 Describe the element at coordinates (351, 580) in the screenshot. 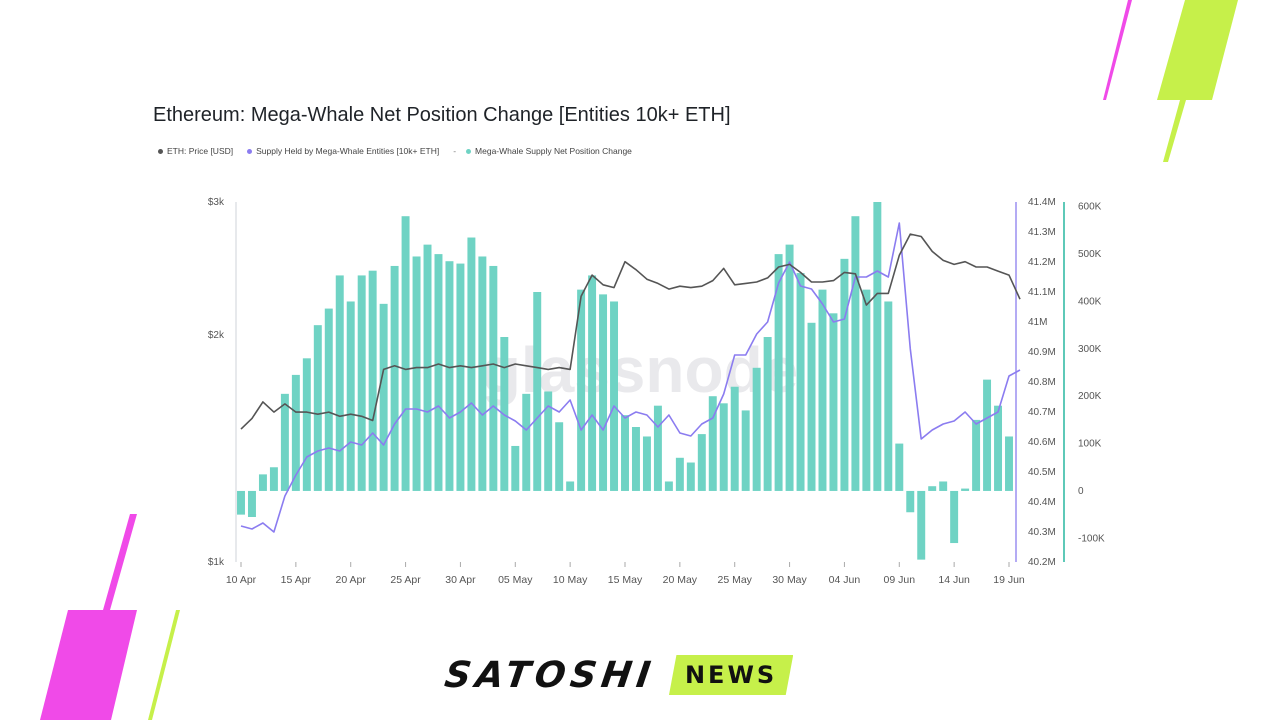

I see `x-tick-label: 20 Apr` at that location.